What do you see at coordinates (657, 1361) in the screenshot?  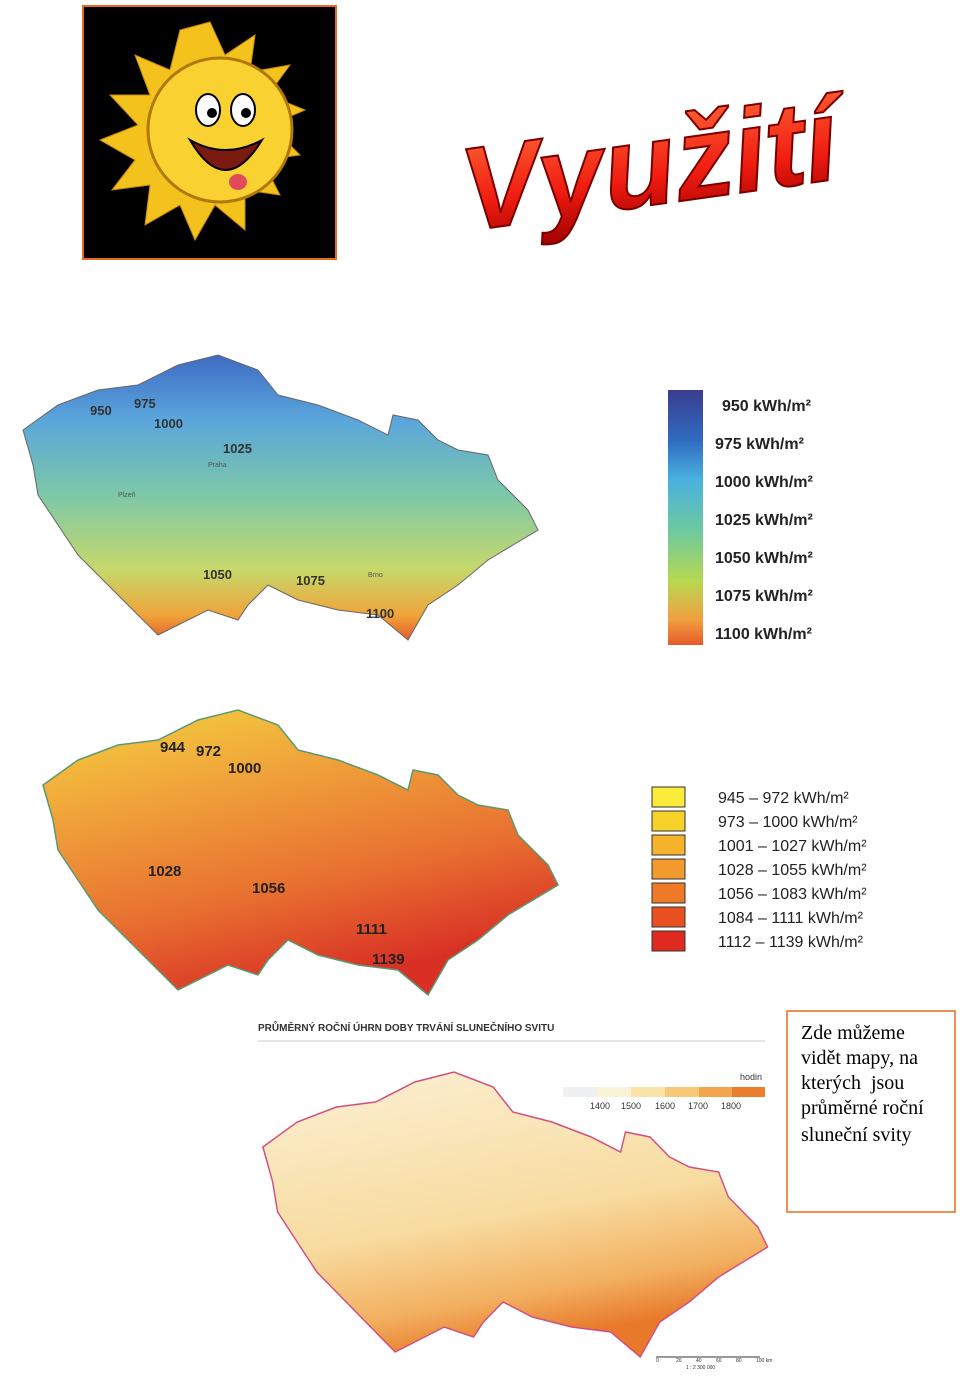 I see `scale-label: 0` at bounding box center [657, 1361].